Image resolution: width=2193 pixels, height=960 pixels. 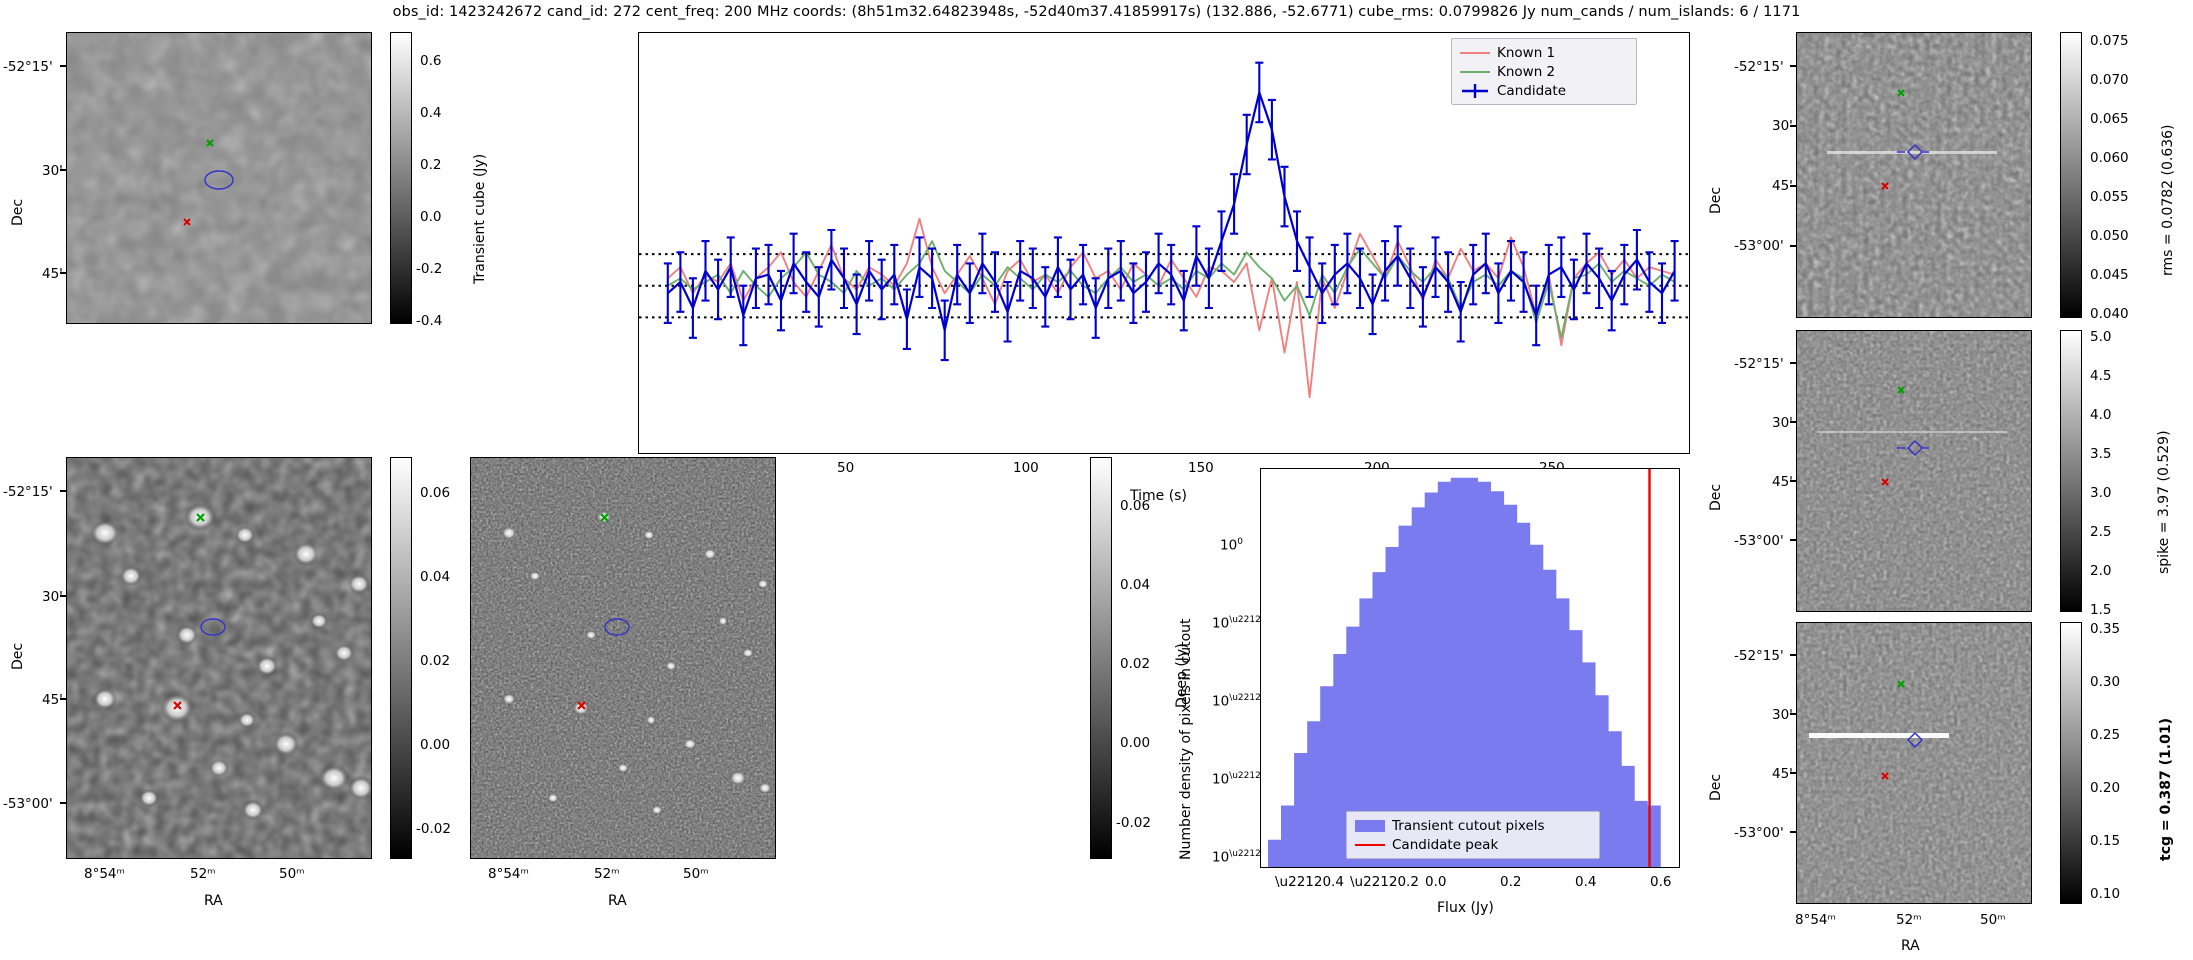 What do you see at coordinates (52, 171) in the screenshot?
I see `transient-cube-ytick-1: 30'` at bounding box center [52, 171].